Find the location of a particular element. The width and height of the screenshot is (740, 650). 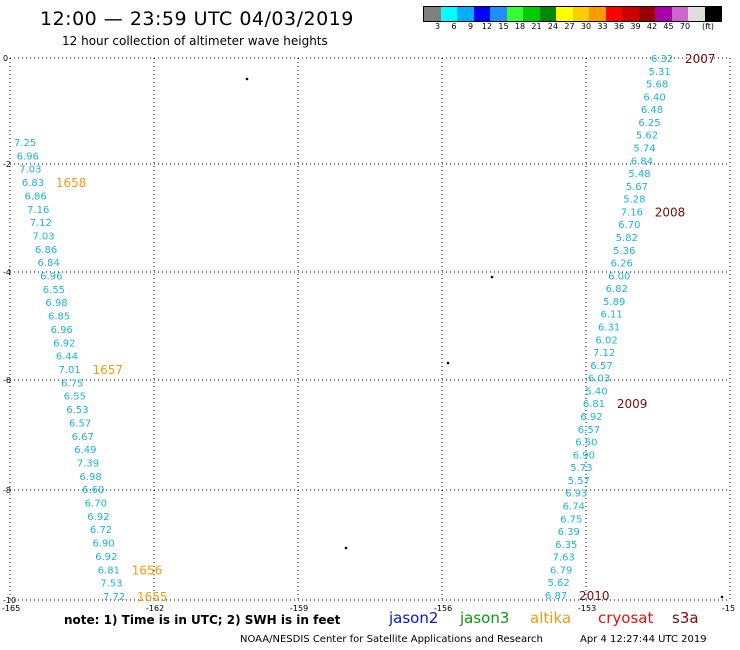

right-track-wave-height: 5.68 is located at coordinates (657, 85).